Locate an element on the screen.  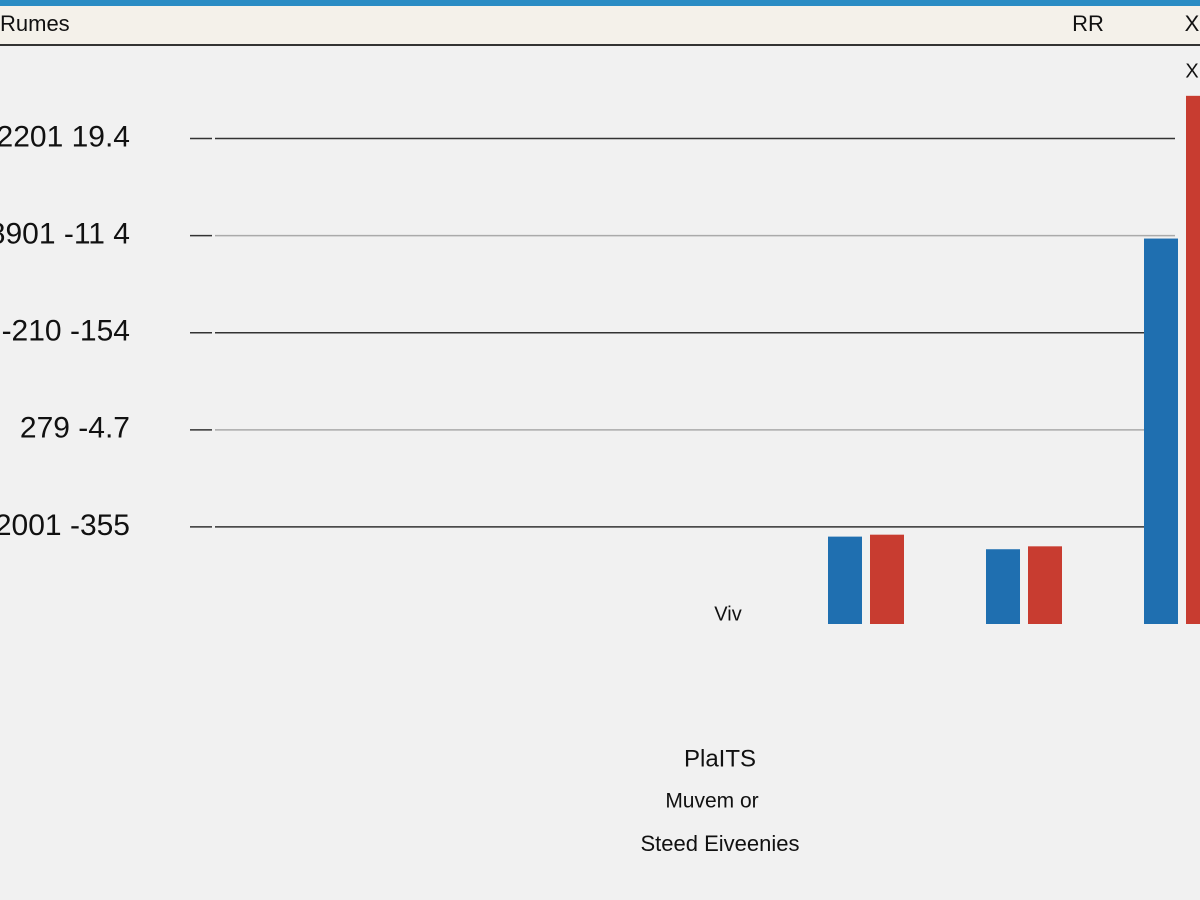
annotation: Viv is located at coordinates (727, 614).